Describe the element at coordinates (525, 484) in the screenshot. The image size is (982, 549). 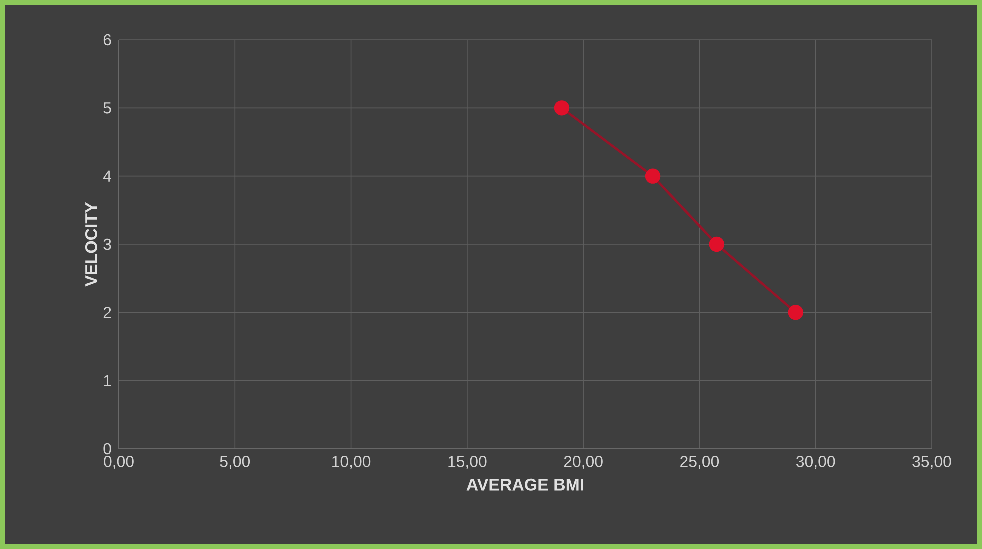
I see `x-axis-title: AVERAGE BMI` at that location.